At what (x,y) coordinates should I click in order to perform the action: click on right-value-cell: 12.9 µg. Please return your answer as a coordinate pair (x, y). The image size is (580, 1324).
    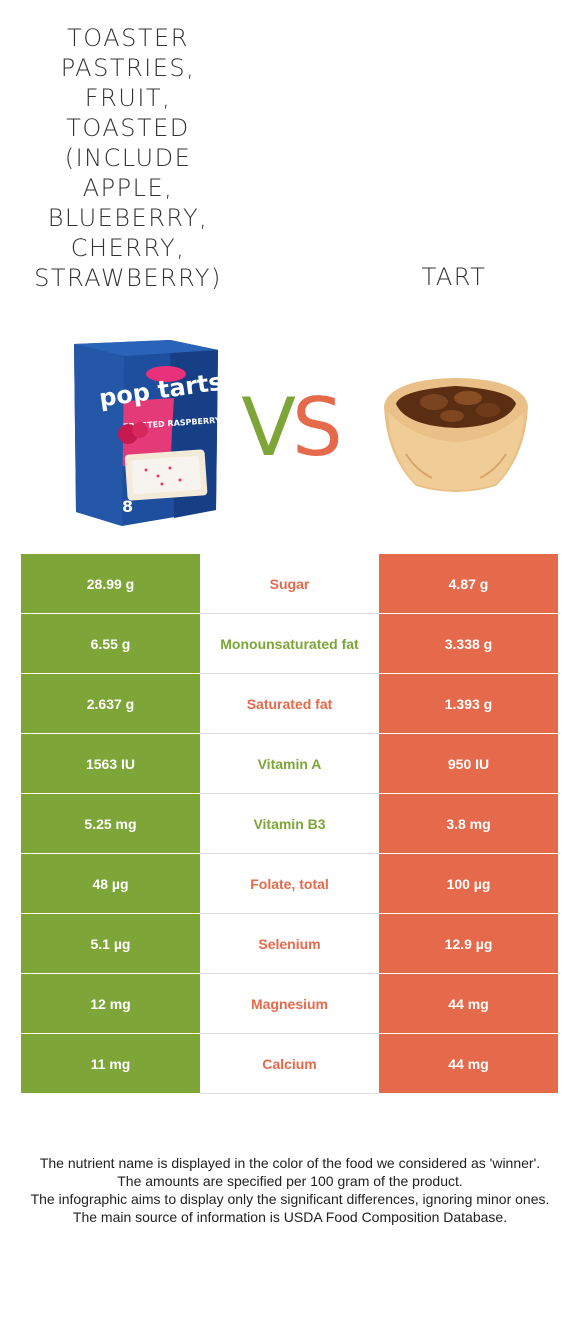
    Looking at the image, I should click on (468, 944).